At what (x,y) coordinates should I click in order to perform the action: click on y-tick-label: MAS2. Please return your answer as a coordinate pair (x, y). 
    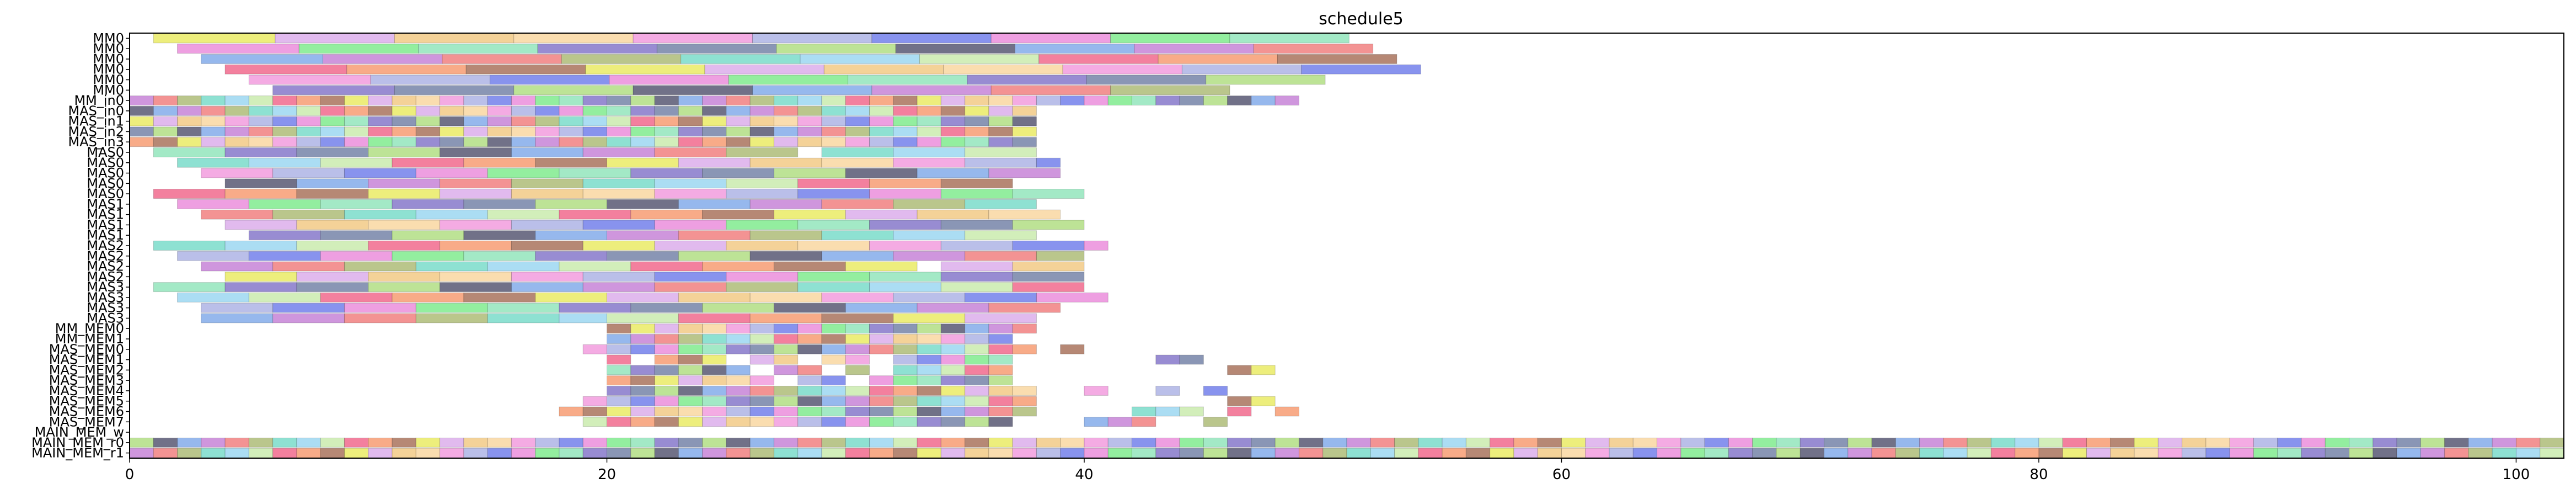
    Looking at the image, I should click on (105, 267).